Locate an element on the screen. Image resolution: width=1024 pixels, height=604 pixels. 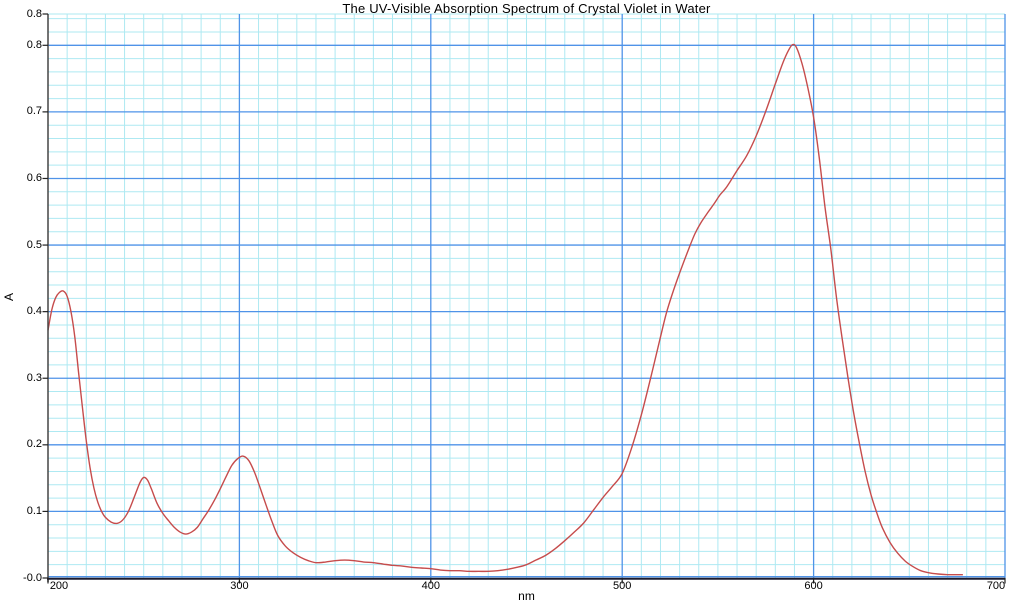
x-tick-label: 700 is located at coordinates (996, 586).